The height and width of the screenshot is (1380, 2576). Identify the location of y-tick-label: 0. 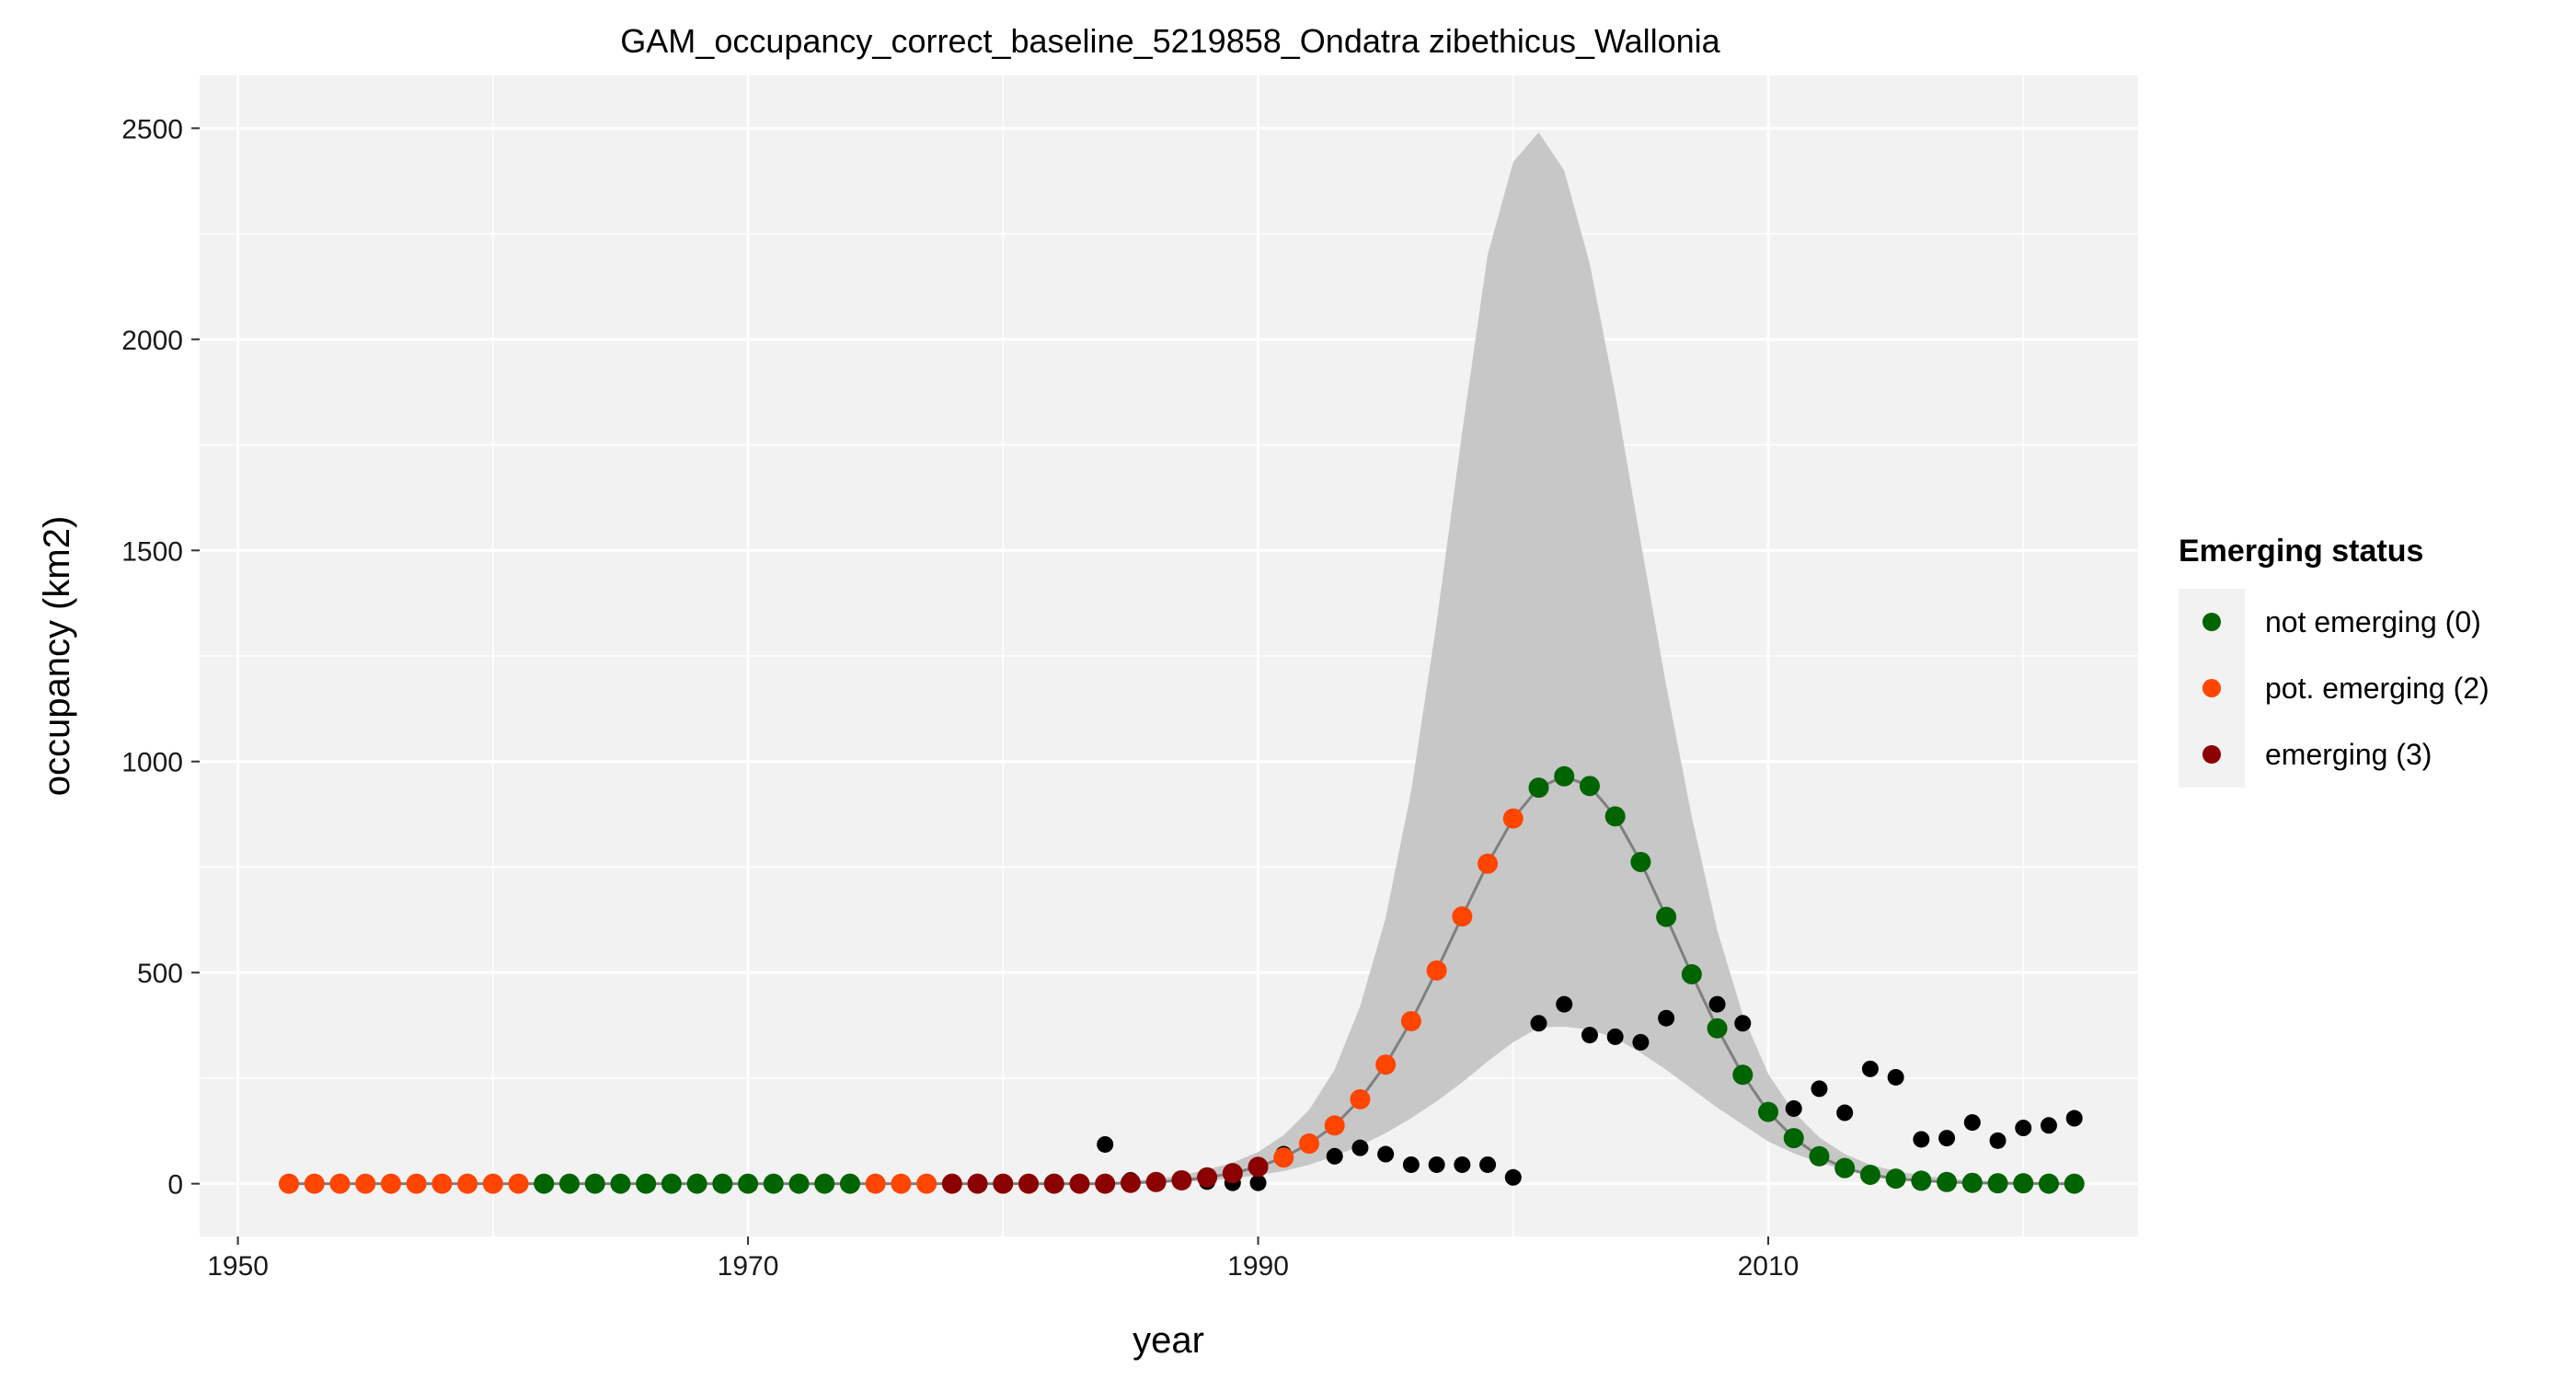
(175, 1185).